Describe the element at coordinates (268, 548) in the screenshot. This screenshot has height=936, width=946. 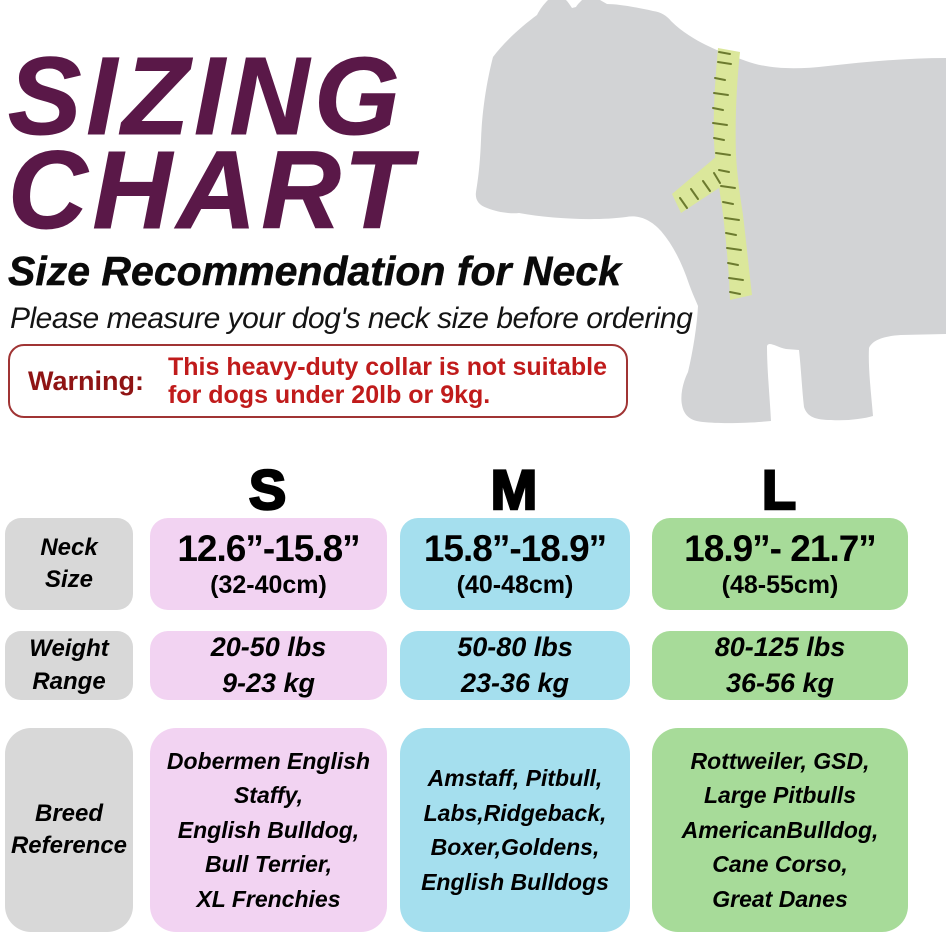
I see `neck-size-inches: 12.6”-15.8”` at that location.